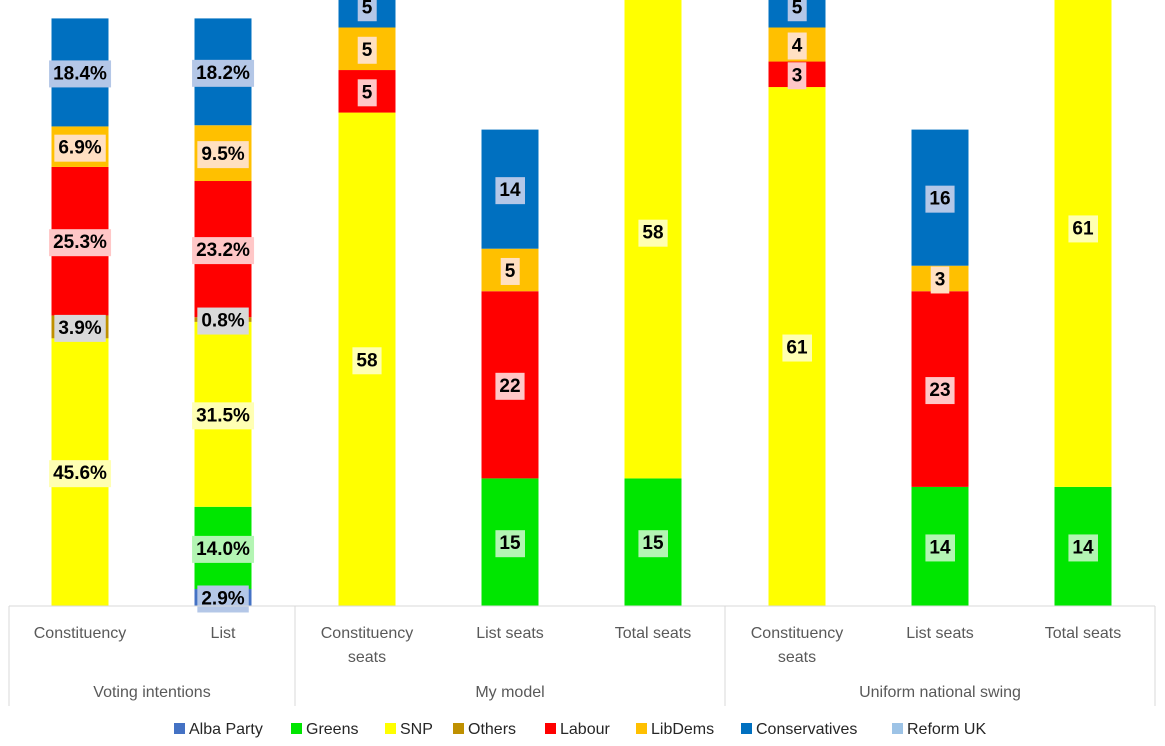 Image resolution: width=1165 pixels, height=746 pixels. What do you see at coordinates (409, 729) in the screenshot?
I see `legend-item-snp: SNP` at bounding box center [409, 729].